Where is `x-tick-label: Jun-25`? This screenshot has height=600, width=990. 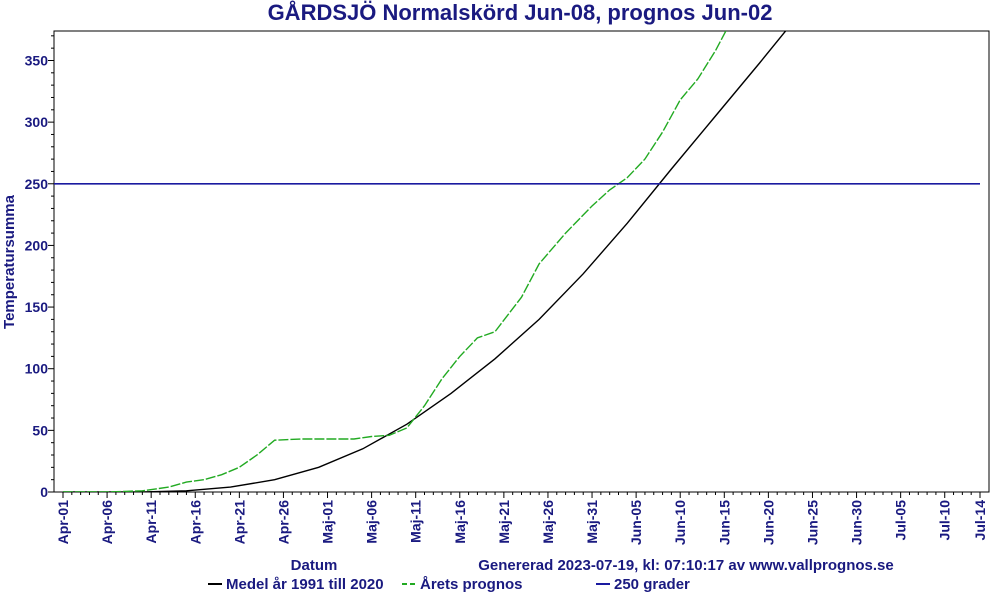
x-tick-label: Jun-25 is located at coordinates (812, 522).